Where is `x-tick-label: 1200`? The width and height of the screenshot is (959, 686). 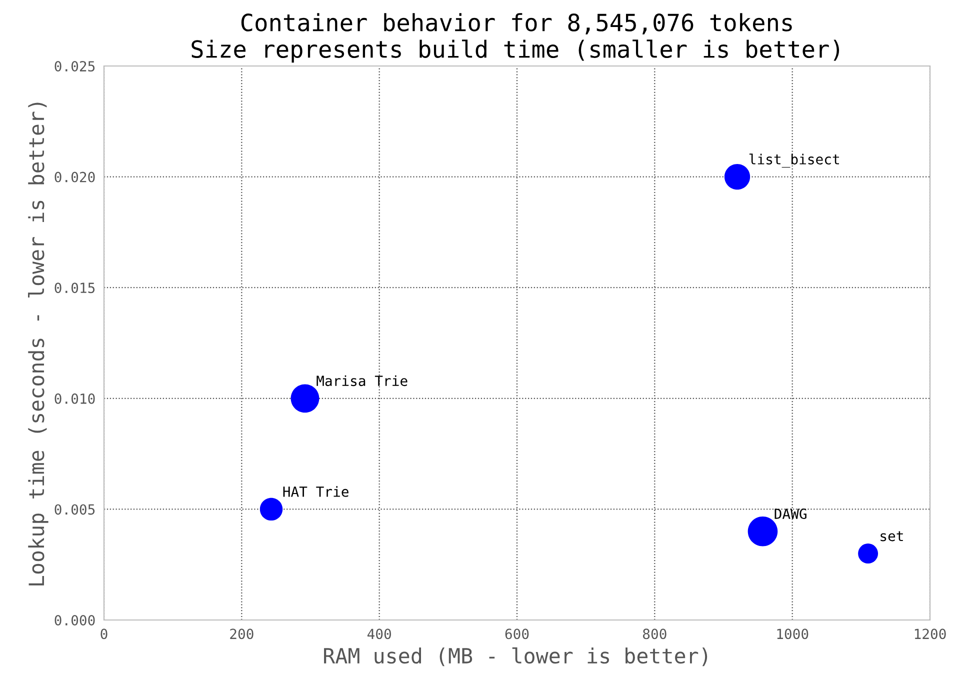 x-tick-label: 1200 is located at coordinates (930, 634).